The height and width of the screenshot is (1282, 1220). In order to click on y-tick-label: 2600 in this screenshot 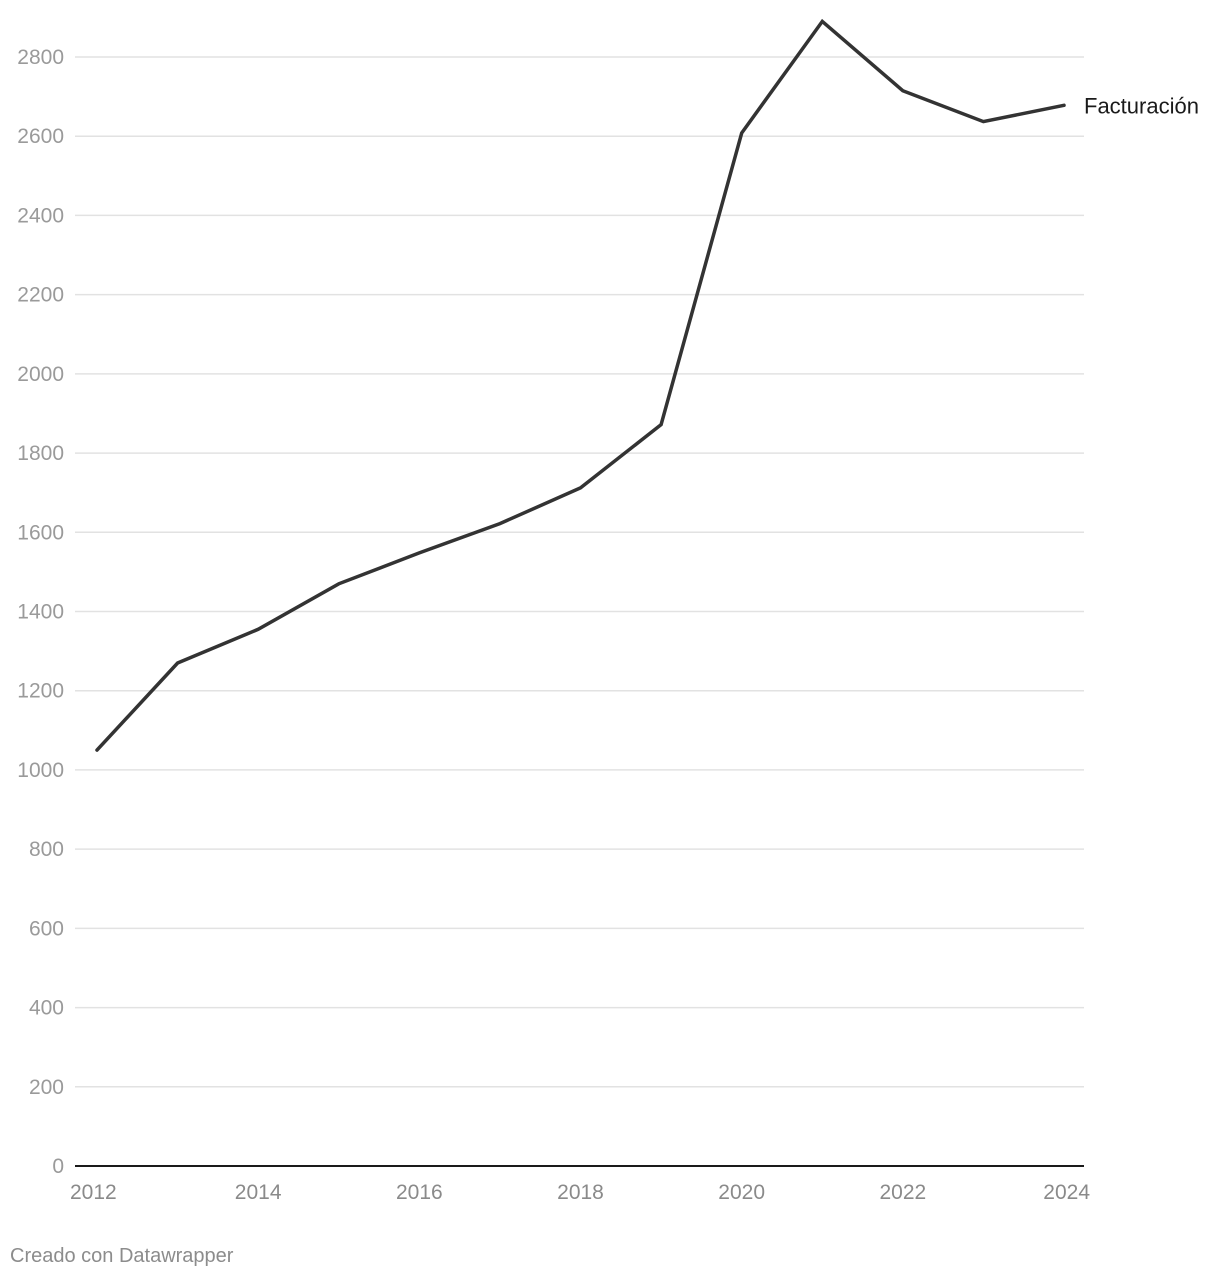, I will do `click(40, 136)`.